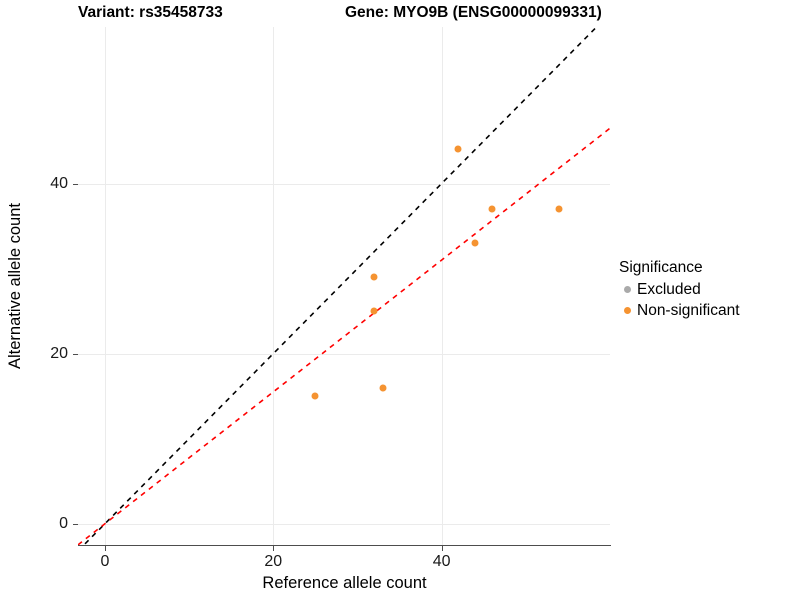  What do you see at coordinates (59, 183) in the screenshot?
I see `y-tick-label: 40` at bounding box center [59, 183].